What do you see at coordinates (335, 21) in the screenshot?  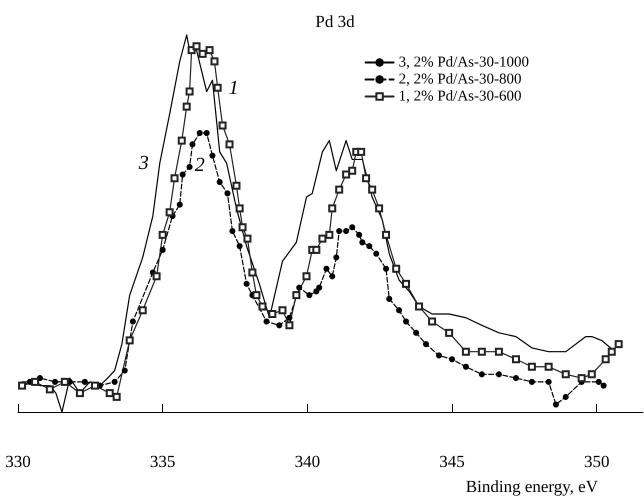 I see `chart-title: Pd 3d` at bounding box center [335, 21].